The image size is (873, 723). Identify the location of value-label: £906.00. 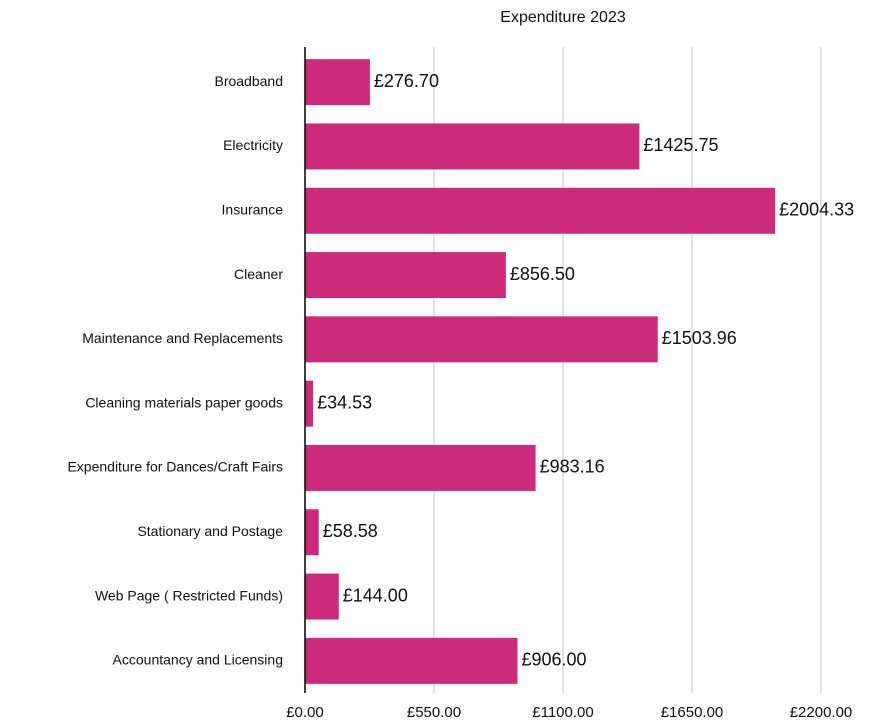
(553, 660).